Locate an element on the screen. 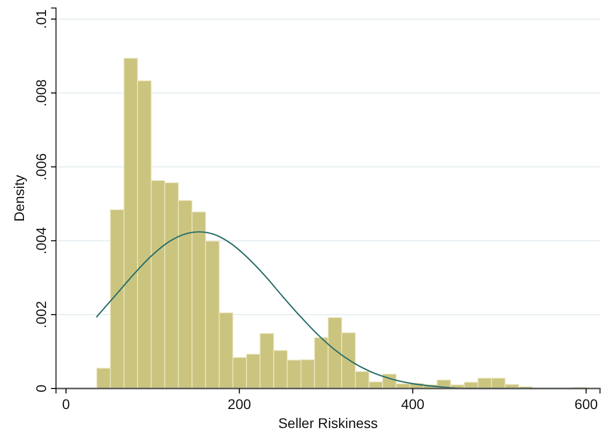 The height and width of the screenshot is (433, 602). y-tick-label: .008 is located at coordinates (41, 93).